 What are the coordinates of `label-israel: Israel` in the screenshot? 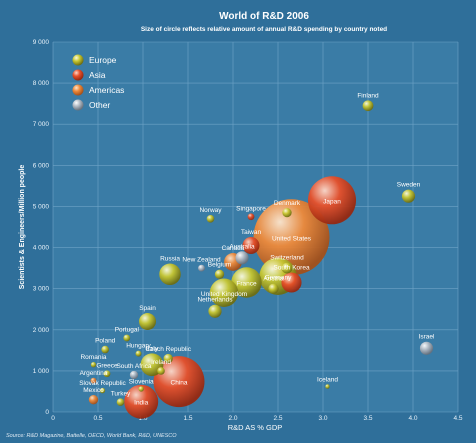 It's located at (427, 337).